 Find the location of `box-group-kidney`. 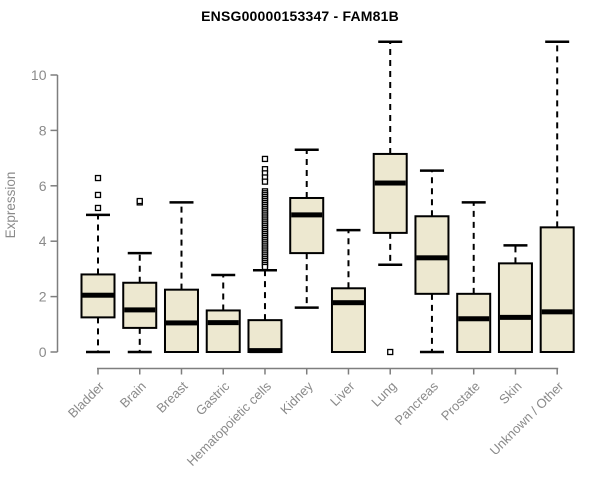

box-group-kidney is located at coordinates (307, 228).